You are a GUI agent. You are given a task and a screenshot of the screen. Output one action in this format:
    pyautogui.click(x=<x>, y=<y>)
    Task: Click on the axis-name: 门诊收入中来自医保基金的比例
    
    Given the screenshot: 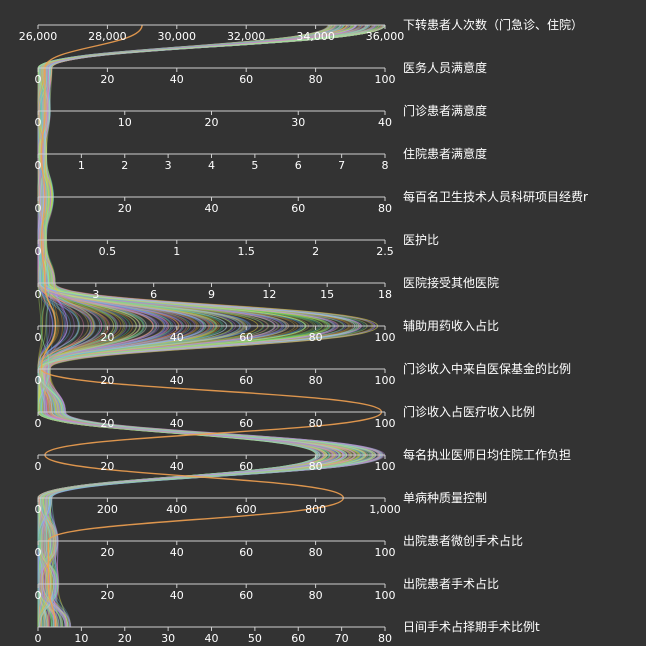 What is the action you would take?
    pyautogui.click(x=487, y=368)
    